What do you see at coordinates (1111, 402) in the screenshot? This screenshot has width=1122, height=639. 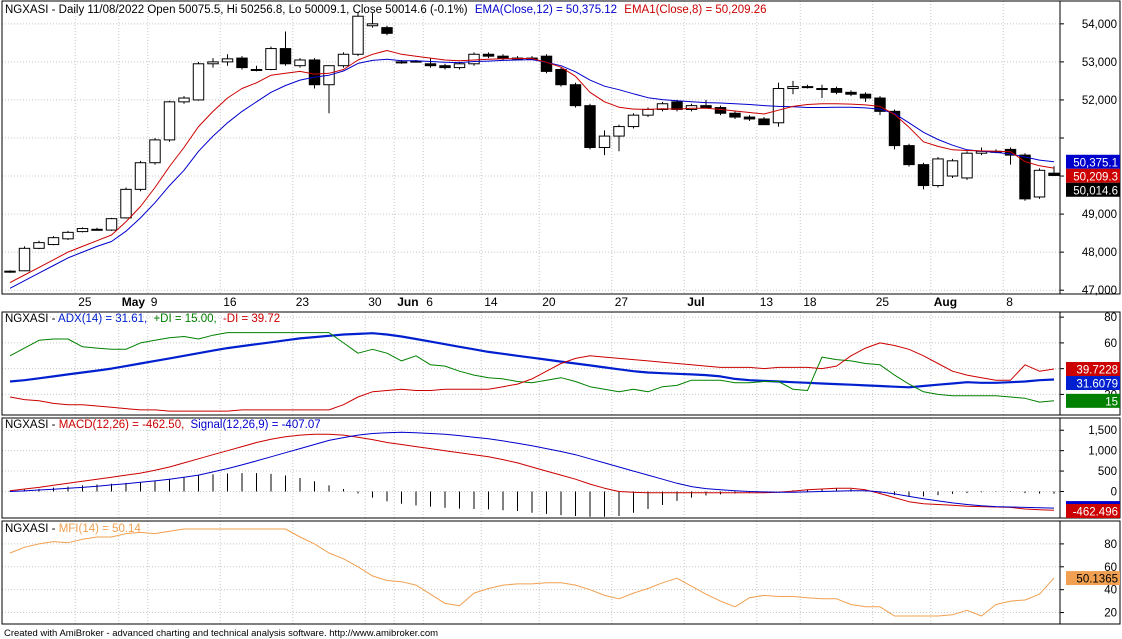 I see `value-tag-label: 15` at bounding box center [1111, 402].